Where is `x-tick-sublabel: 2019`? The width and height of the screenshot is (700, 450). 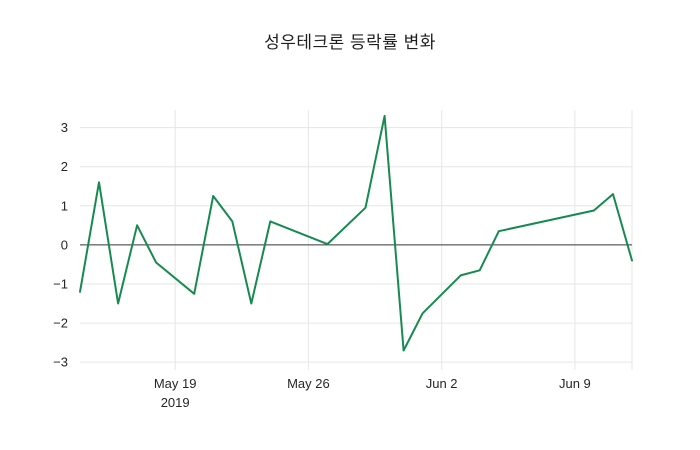 x-tick-sublabel: 2019 is located at coordinates (175, 402).